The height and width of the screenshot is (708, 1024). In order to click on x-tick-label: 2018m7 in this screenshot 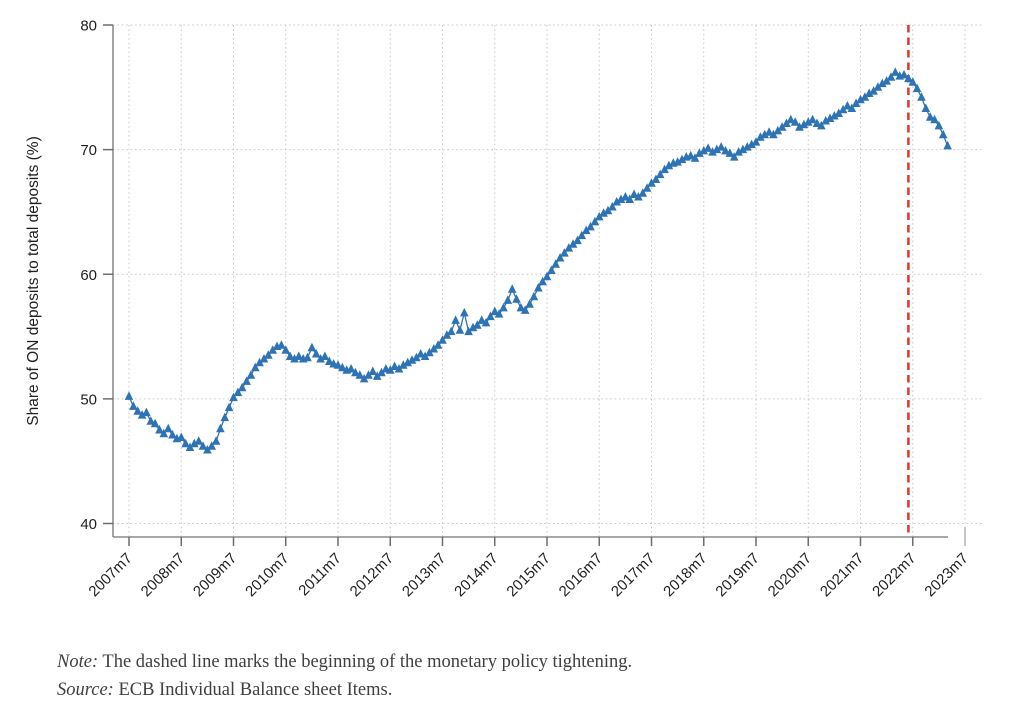, I will do `click(685, 575)`.